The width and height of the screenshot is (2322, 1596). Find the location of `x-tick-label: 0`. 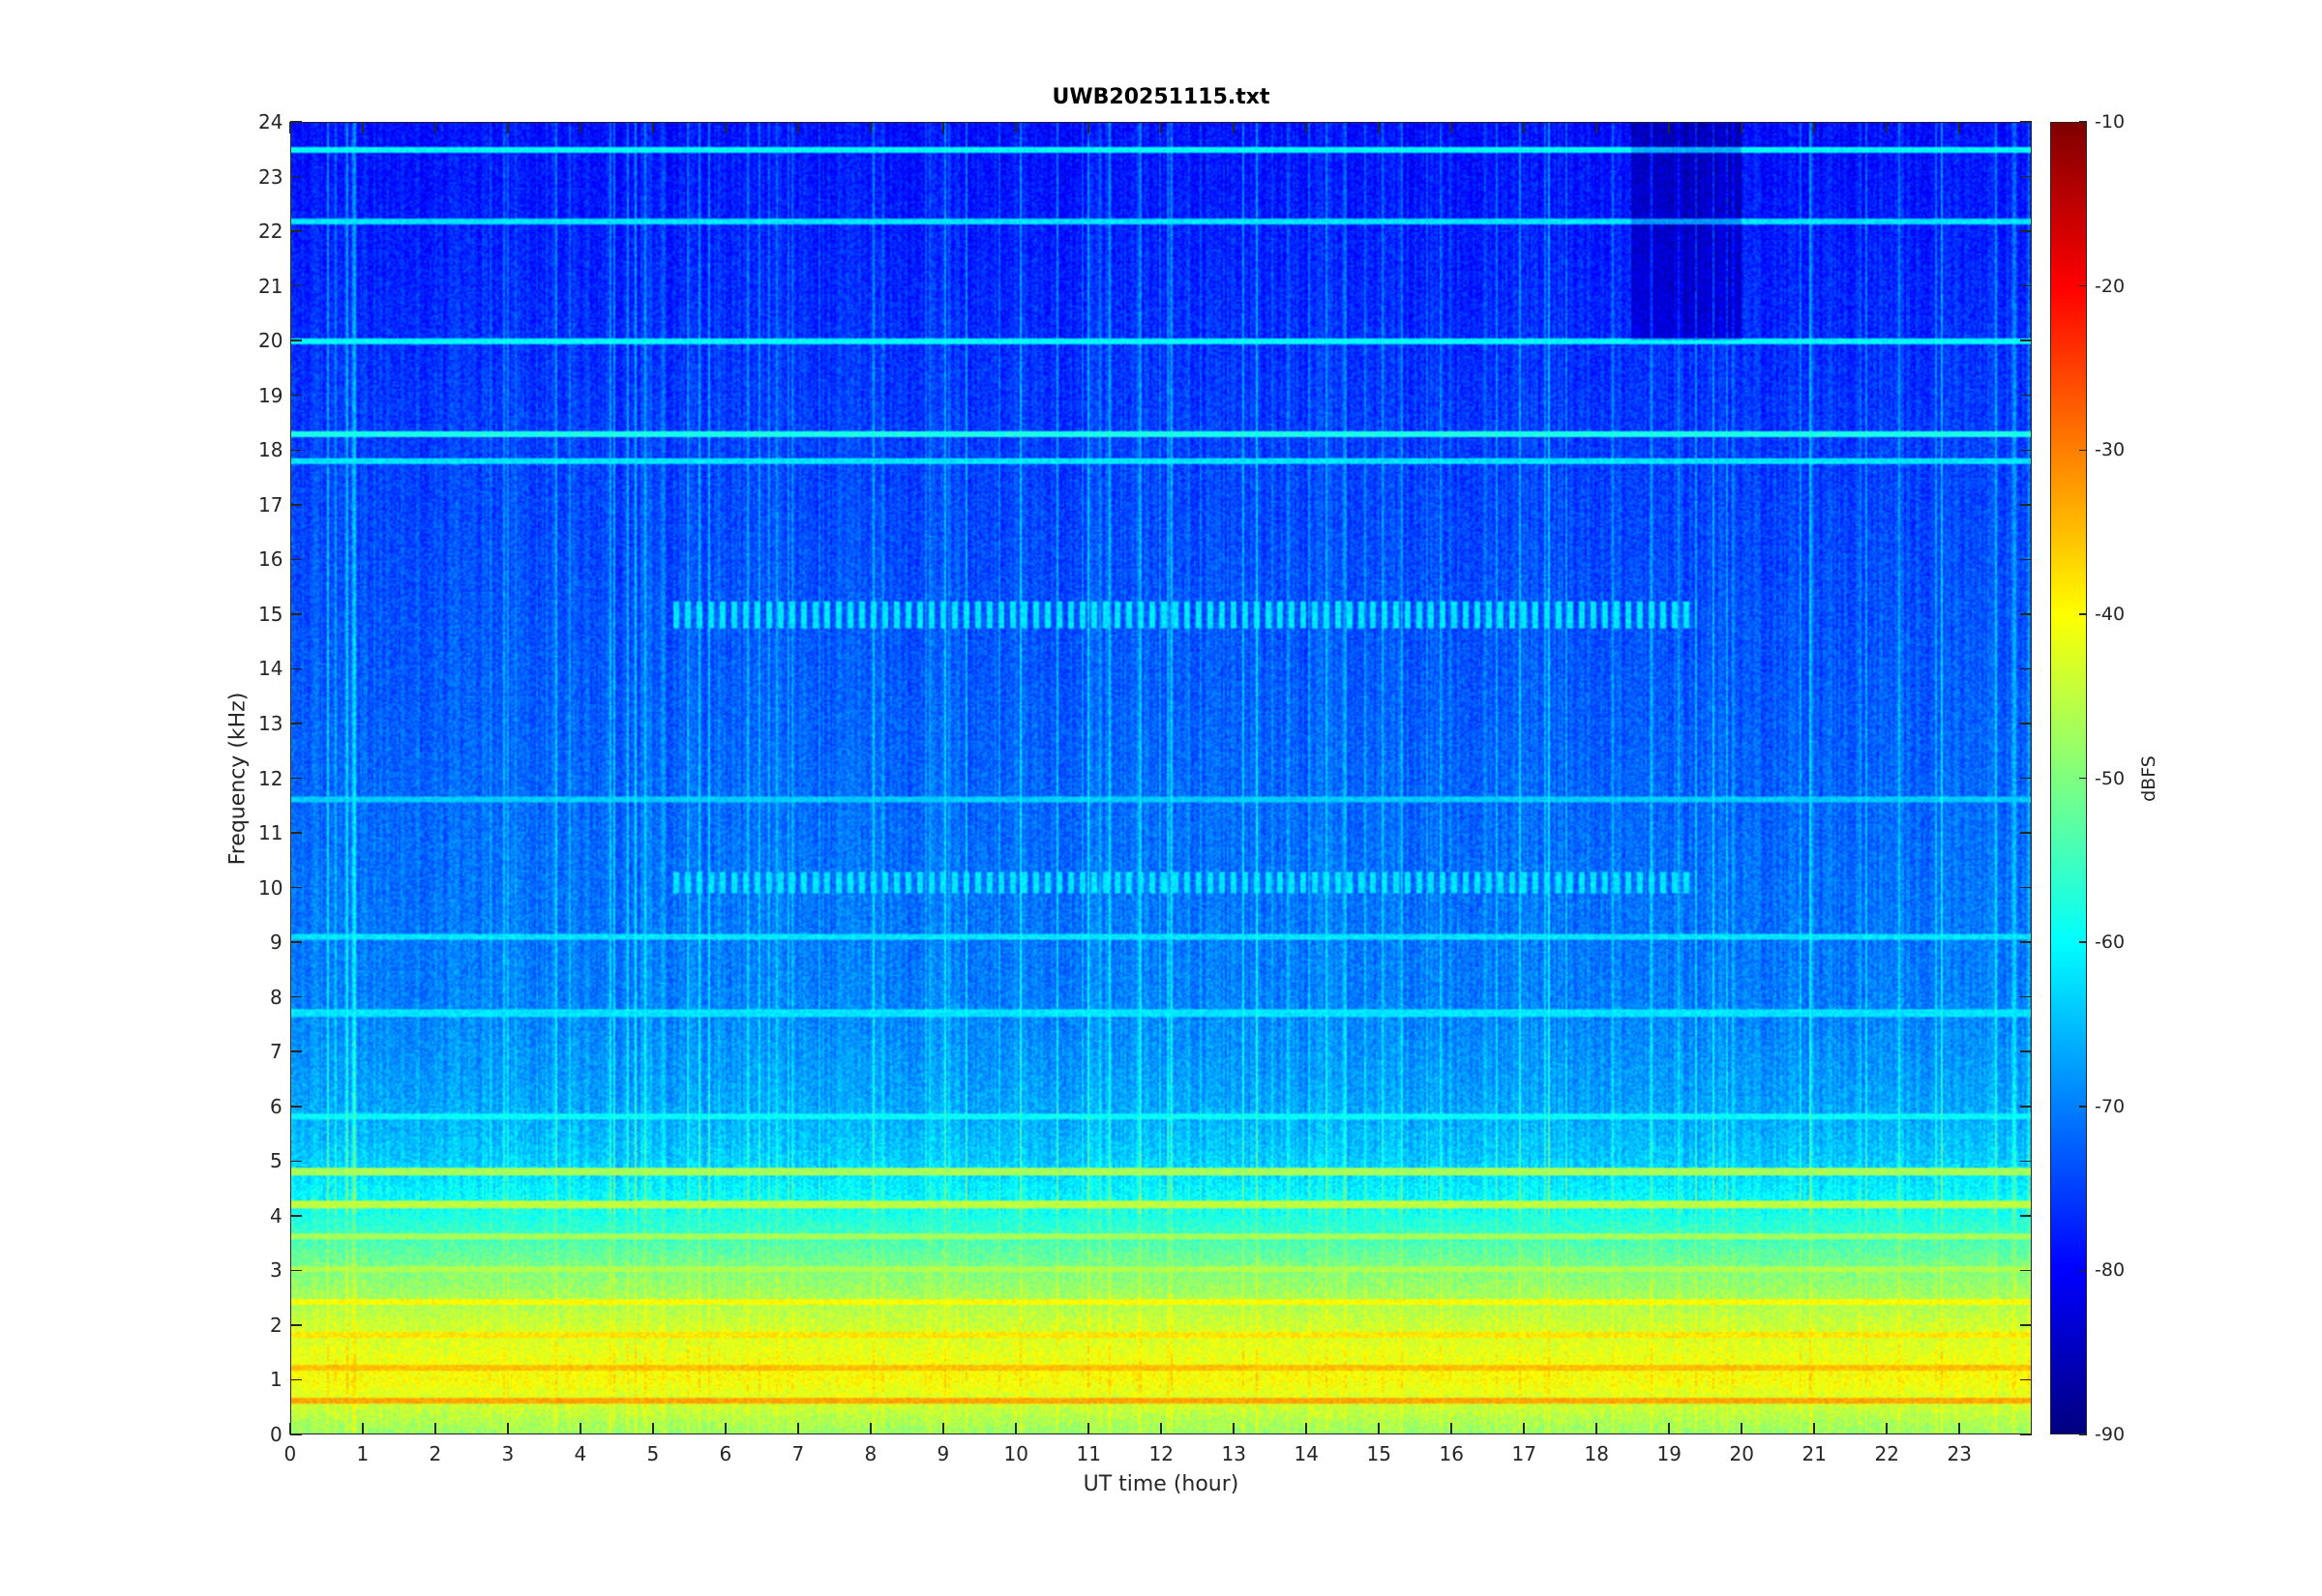

x-tick-label: 0 is located at coordinates (290, 1453).